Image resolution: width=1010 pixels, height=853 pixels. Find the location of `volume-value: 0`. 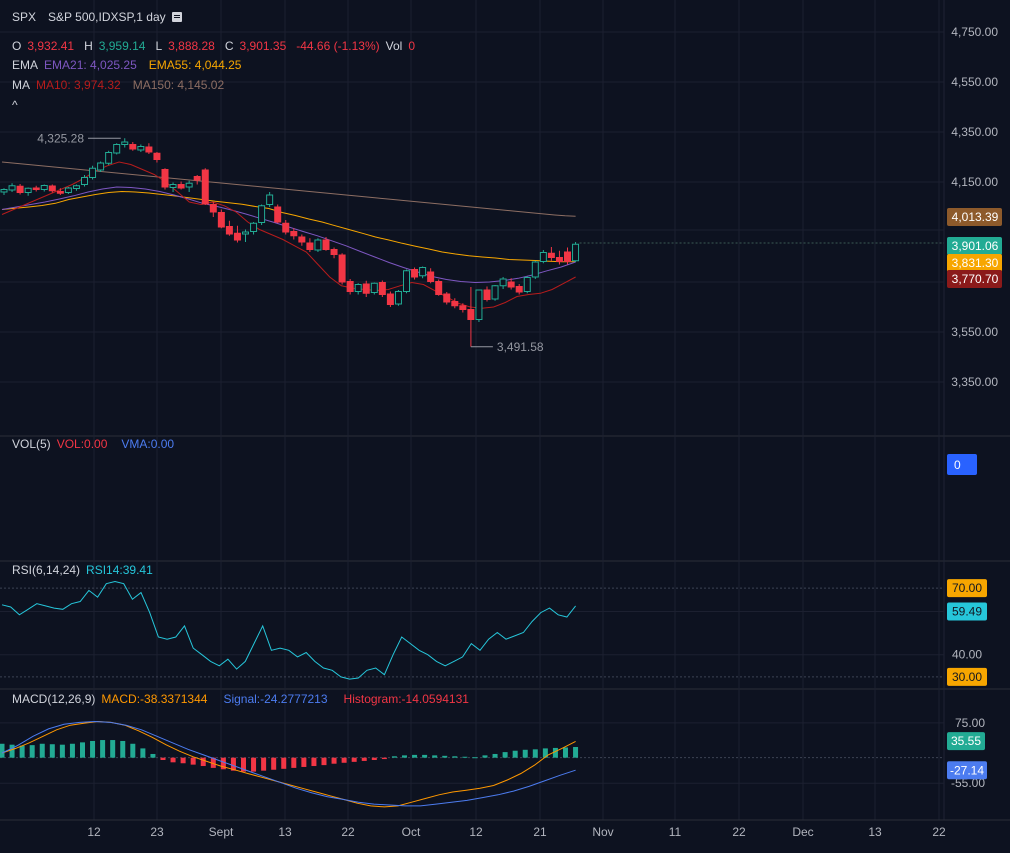

volume-value: 0 is located at coordinates (411, 46).